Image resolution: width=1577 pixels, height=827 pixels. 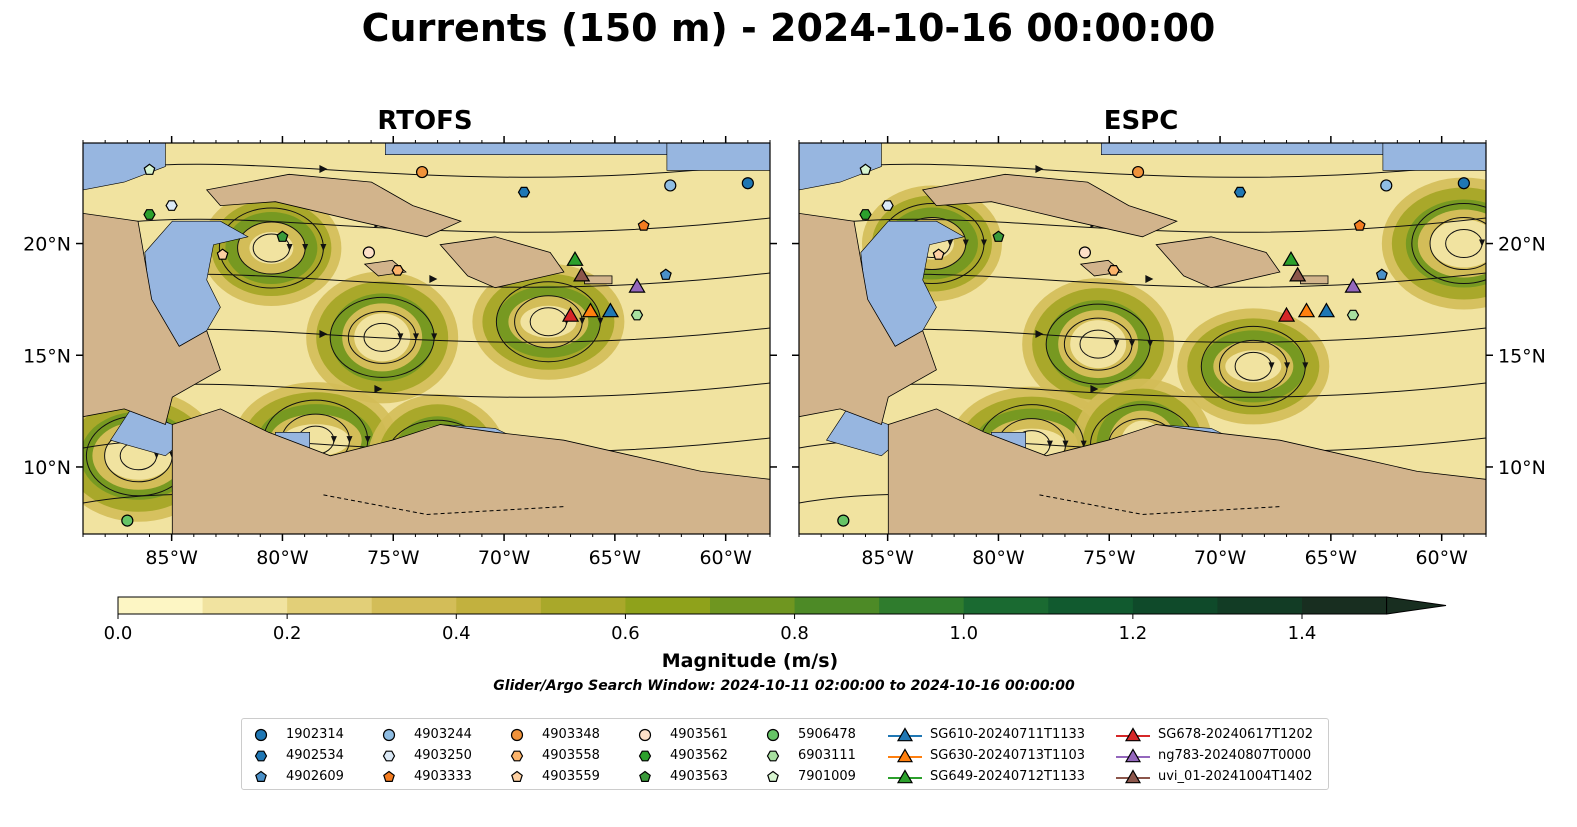 I want to click on x-tick-label: 85°W, so click(x=171, y=558).